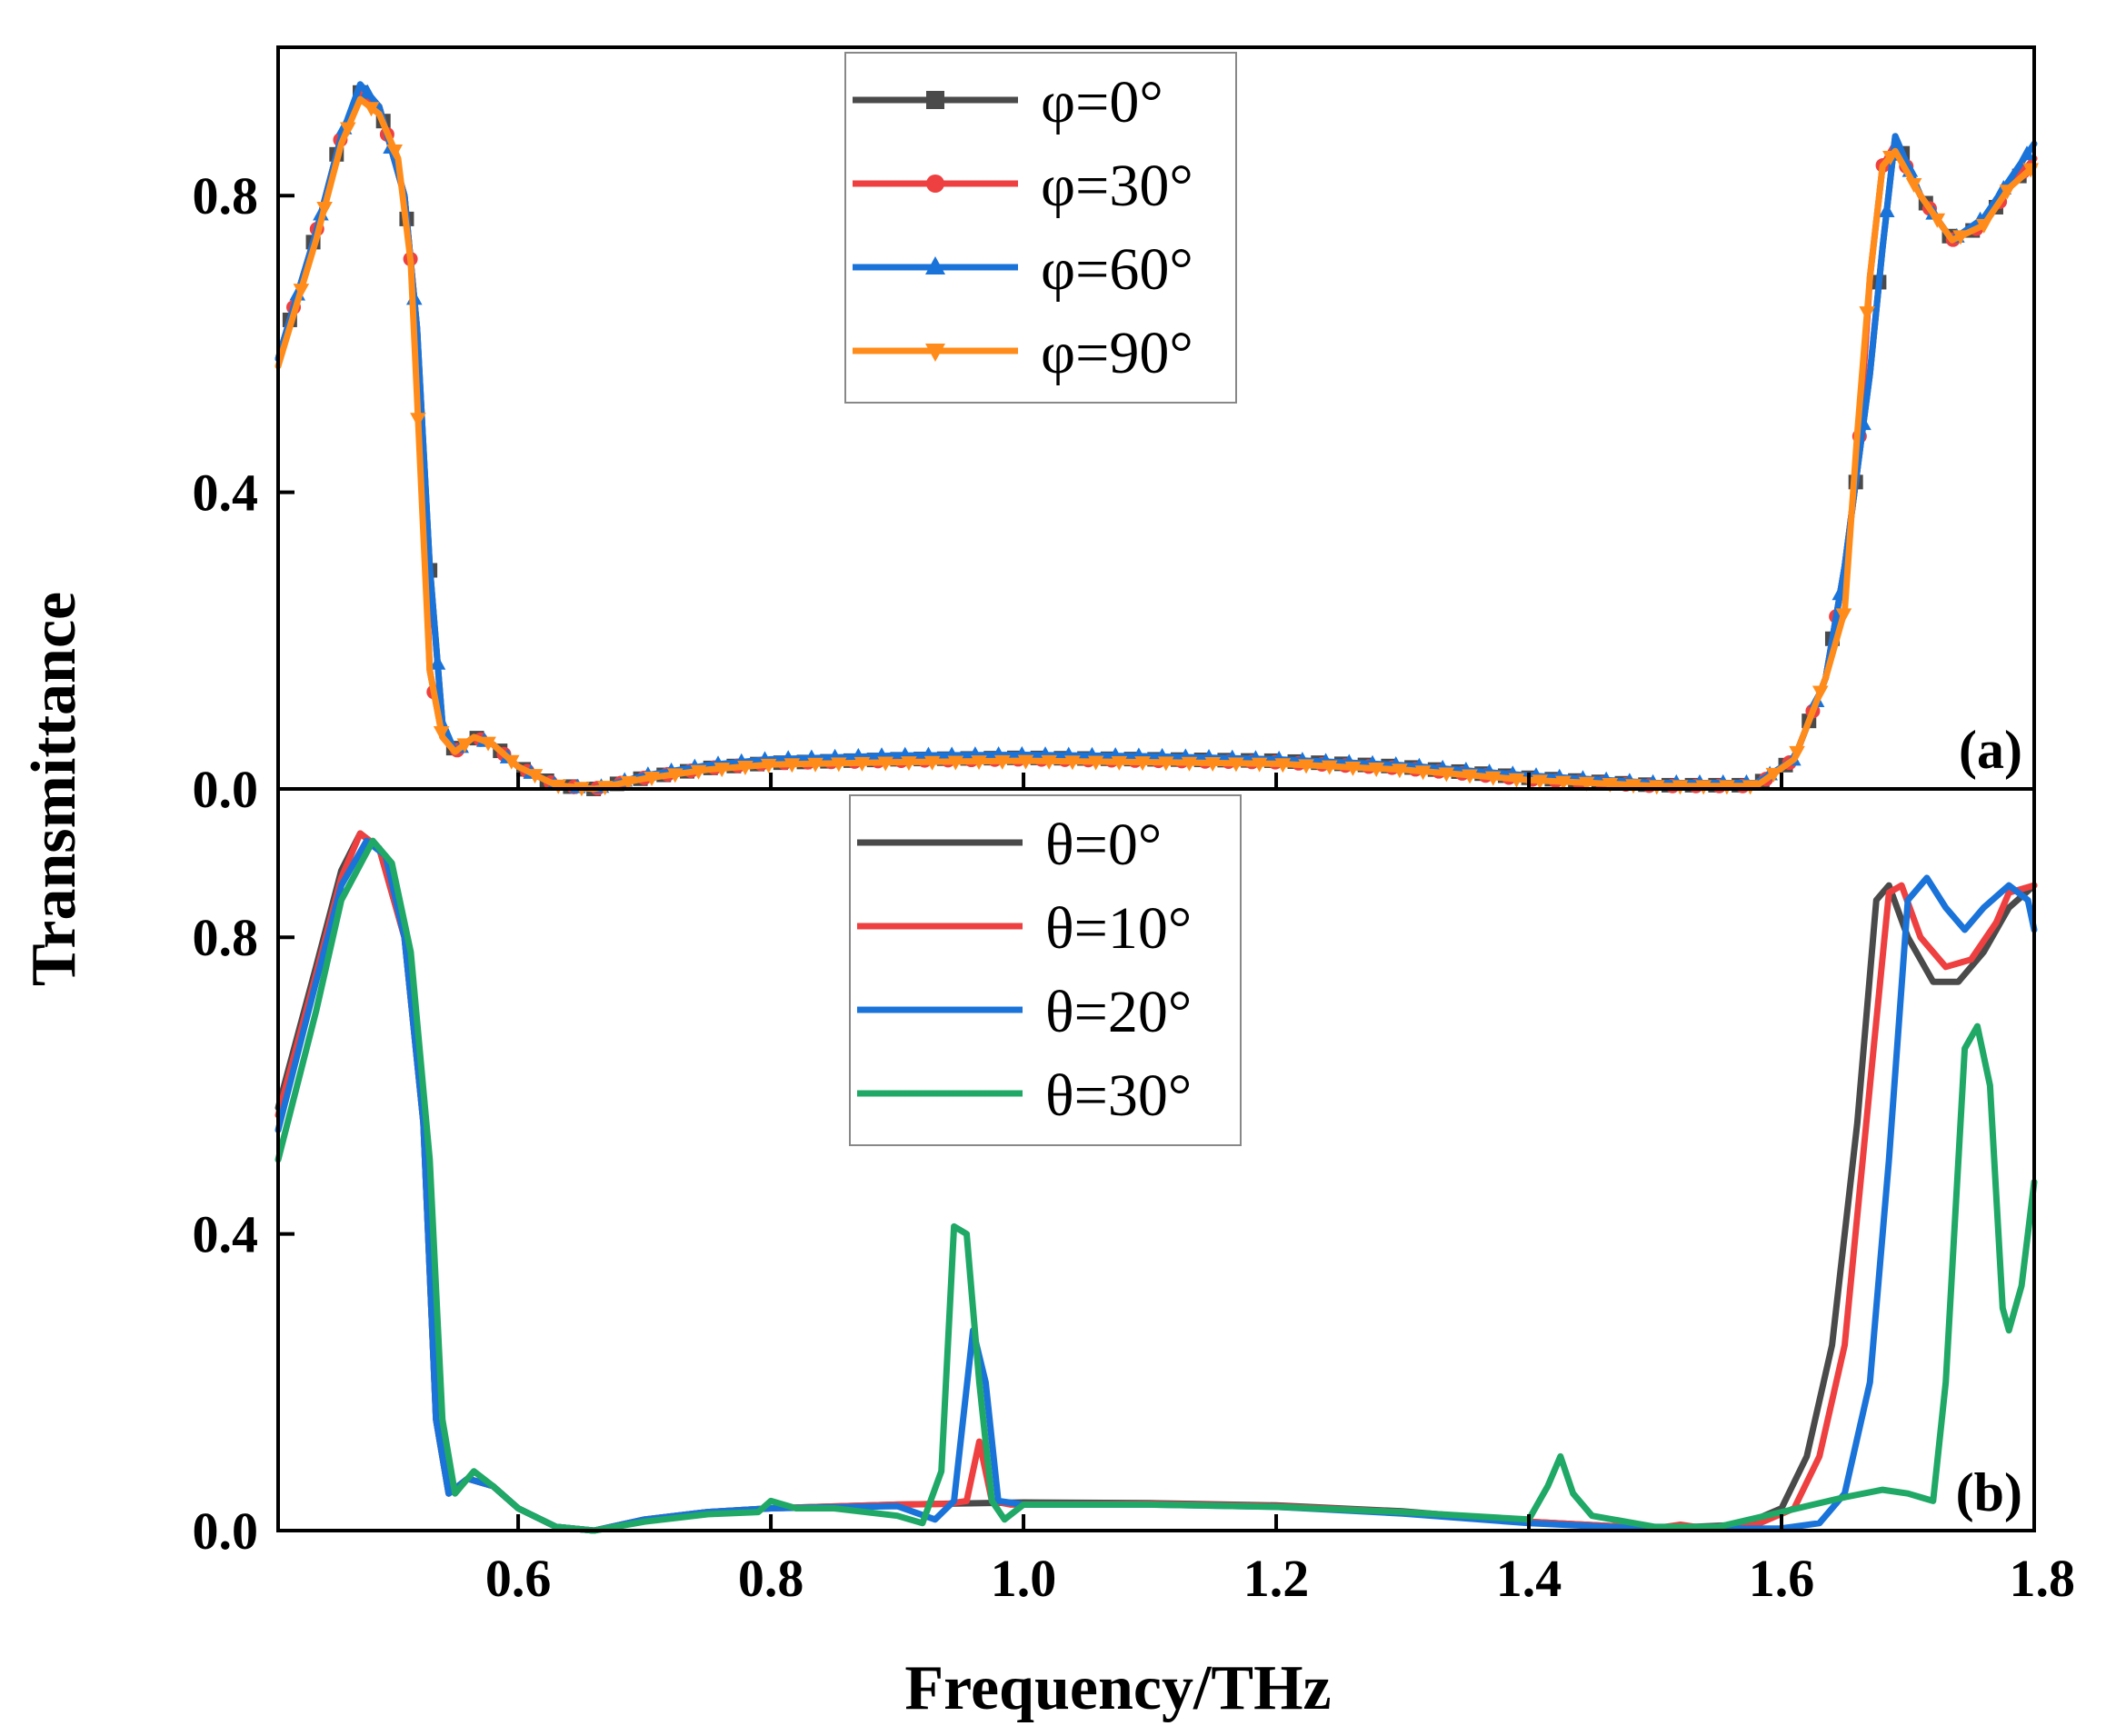 Image resolution: width=2106 pixels, height=1736 pixels. What do you see at coordinates (226, 494) in the screenshot?
I see `y-tick-label-a-1: 0.4` at bounding box center [226, 494].